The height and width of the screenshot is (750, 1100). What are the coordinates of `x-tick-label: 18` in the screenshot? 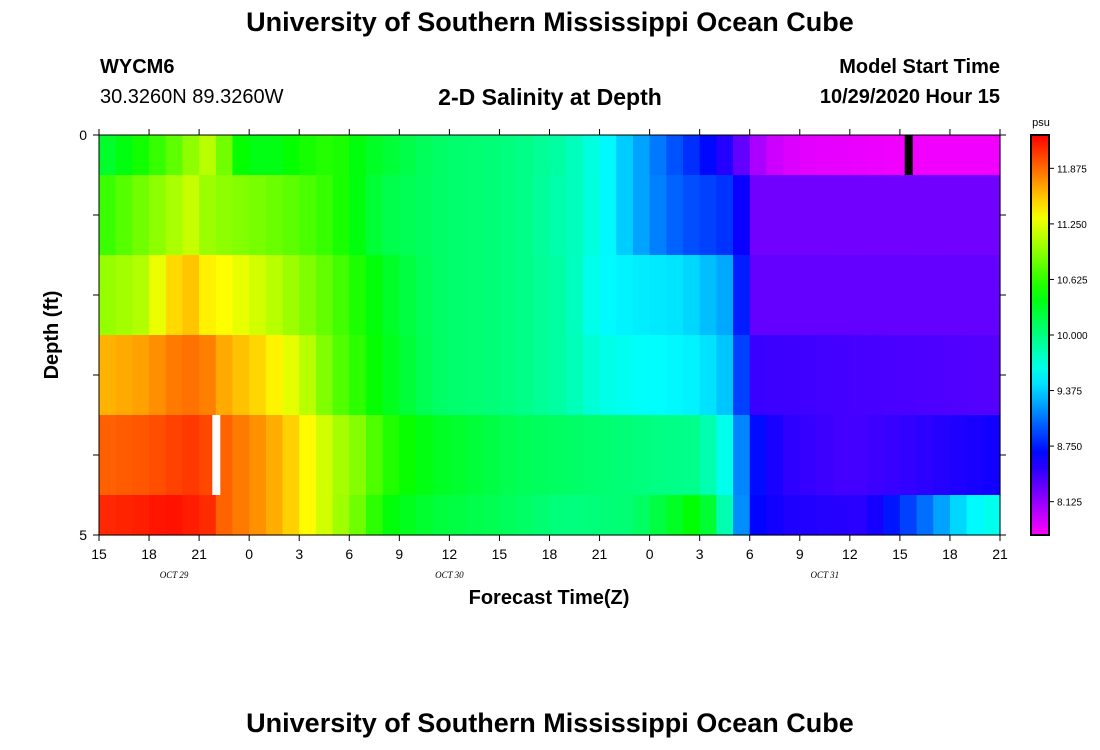 It's located at (550, 554).